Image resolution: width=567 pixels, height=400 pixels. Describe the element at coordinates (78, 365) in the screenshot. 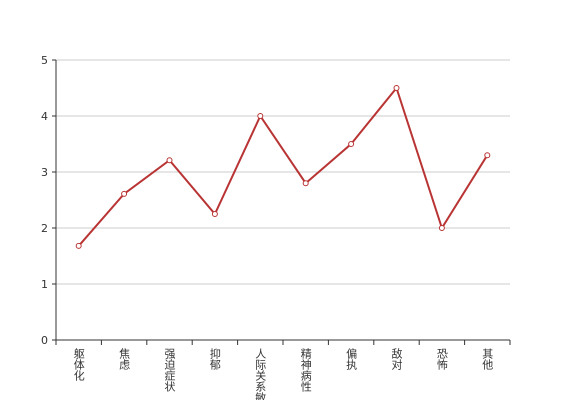

I see `x-tick-label: 躯体化` at that location.